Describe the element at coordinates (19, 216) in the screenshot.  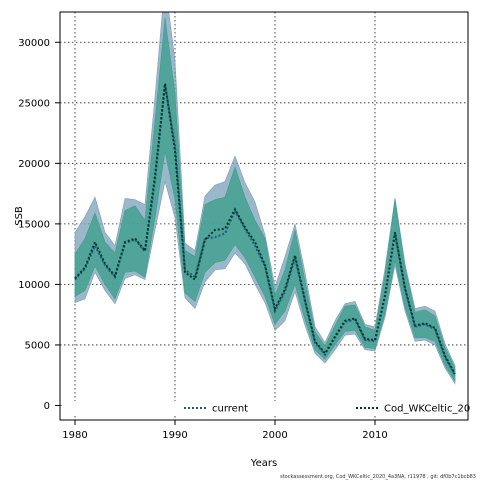
I see `y-axis-label: SSB` at that location.